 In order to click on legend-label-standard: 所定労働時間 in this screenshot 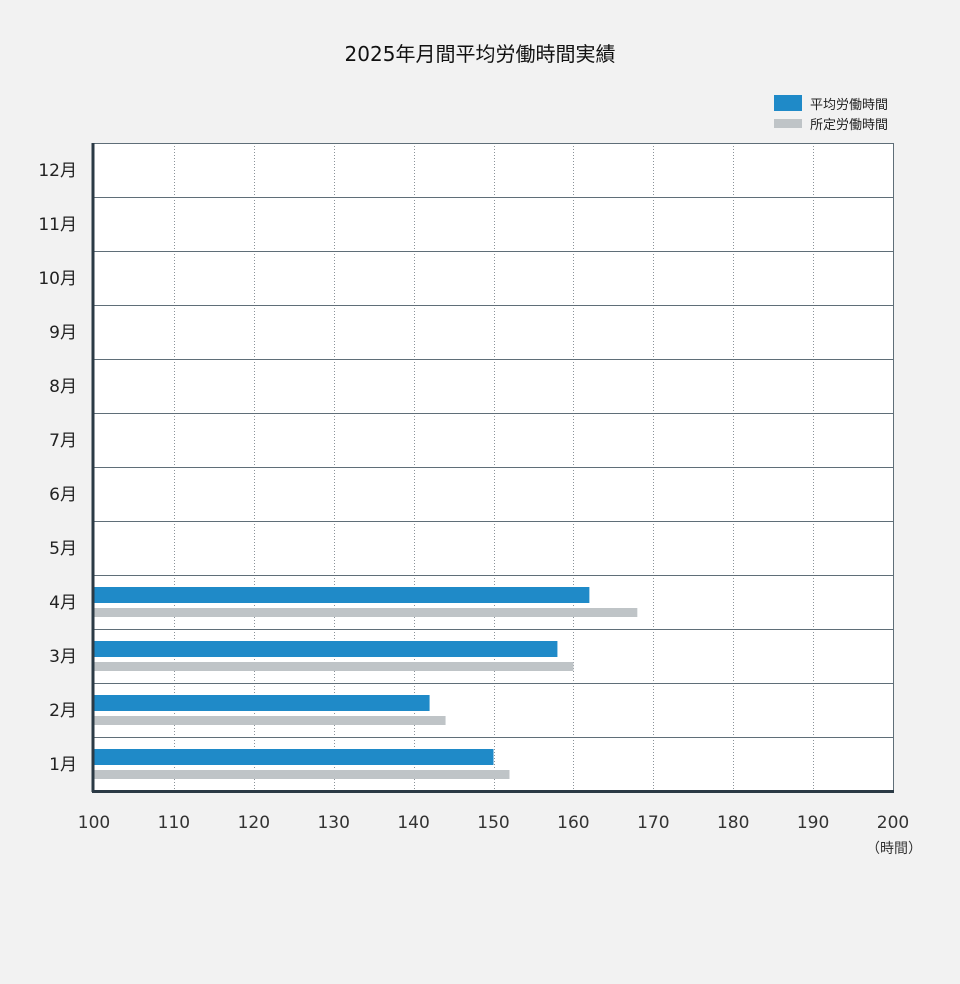, I will do `click(849, 125)`.